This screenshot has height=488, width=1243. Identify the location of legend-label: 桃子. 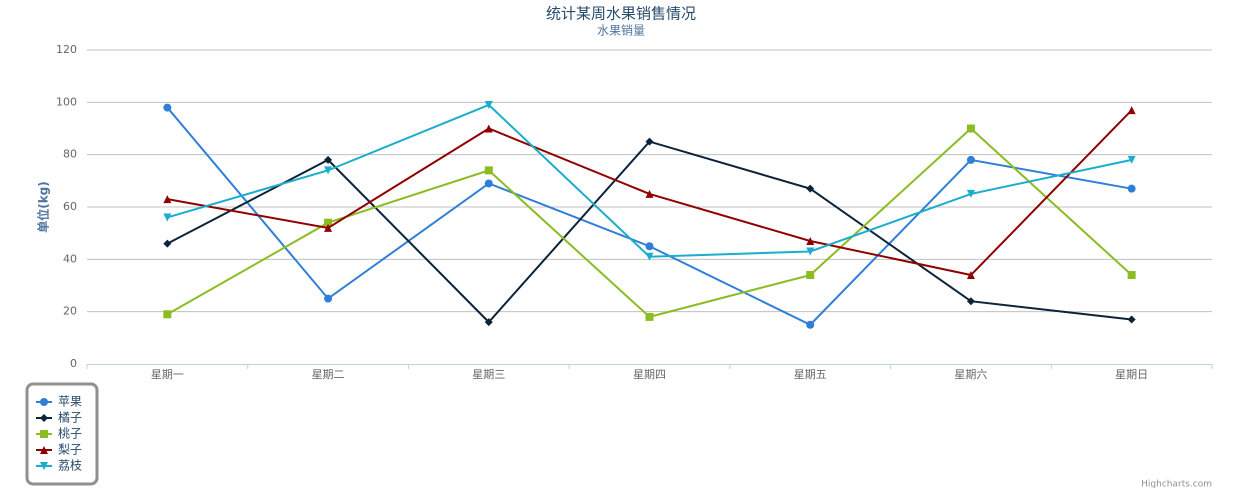
(70, 433).